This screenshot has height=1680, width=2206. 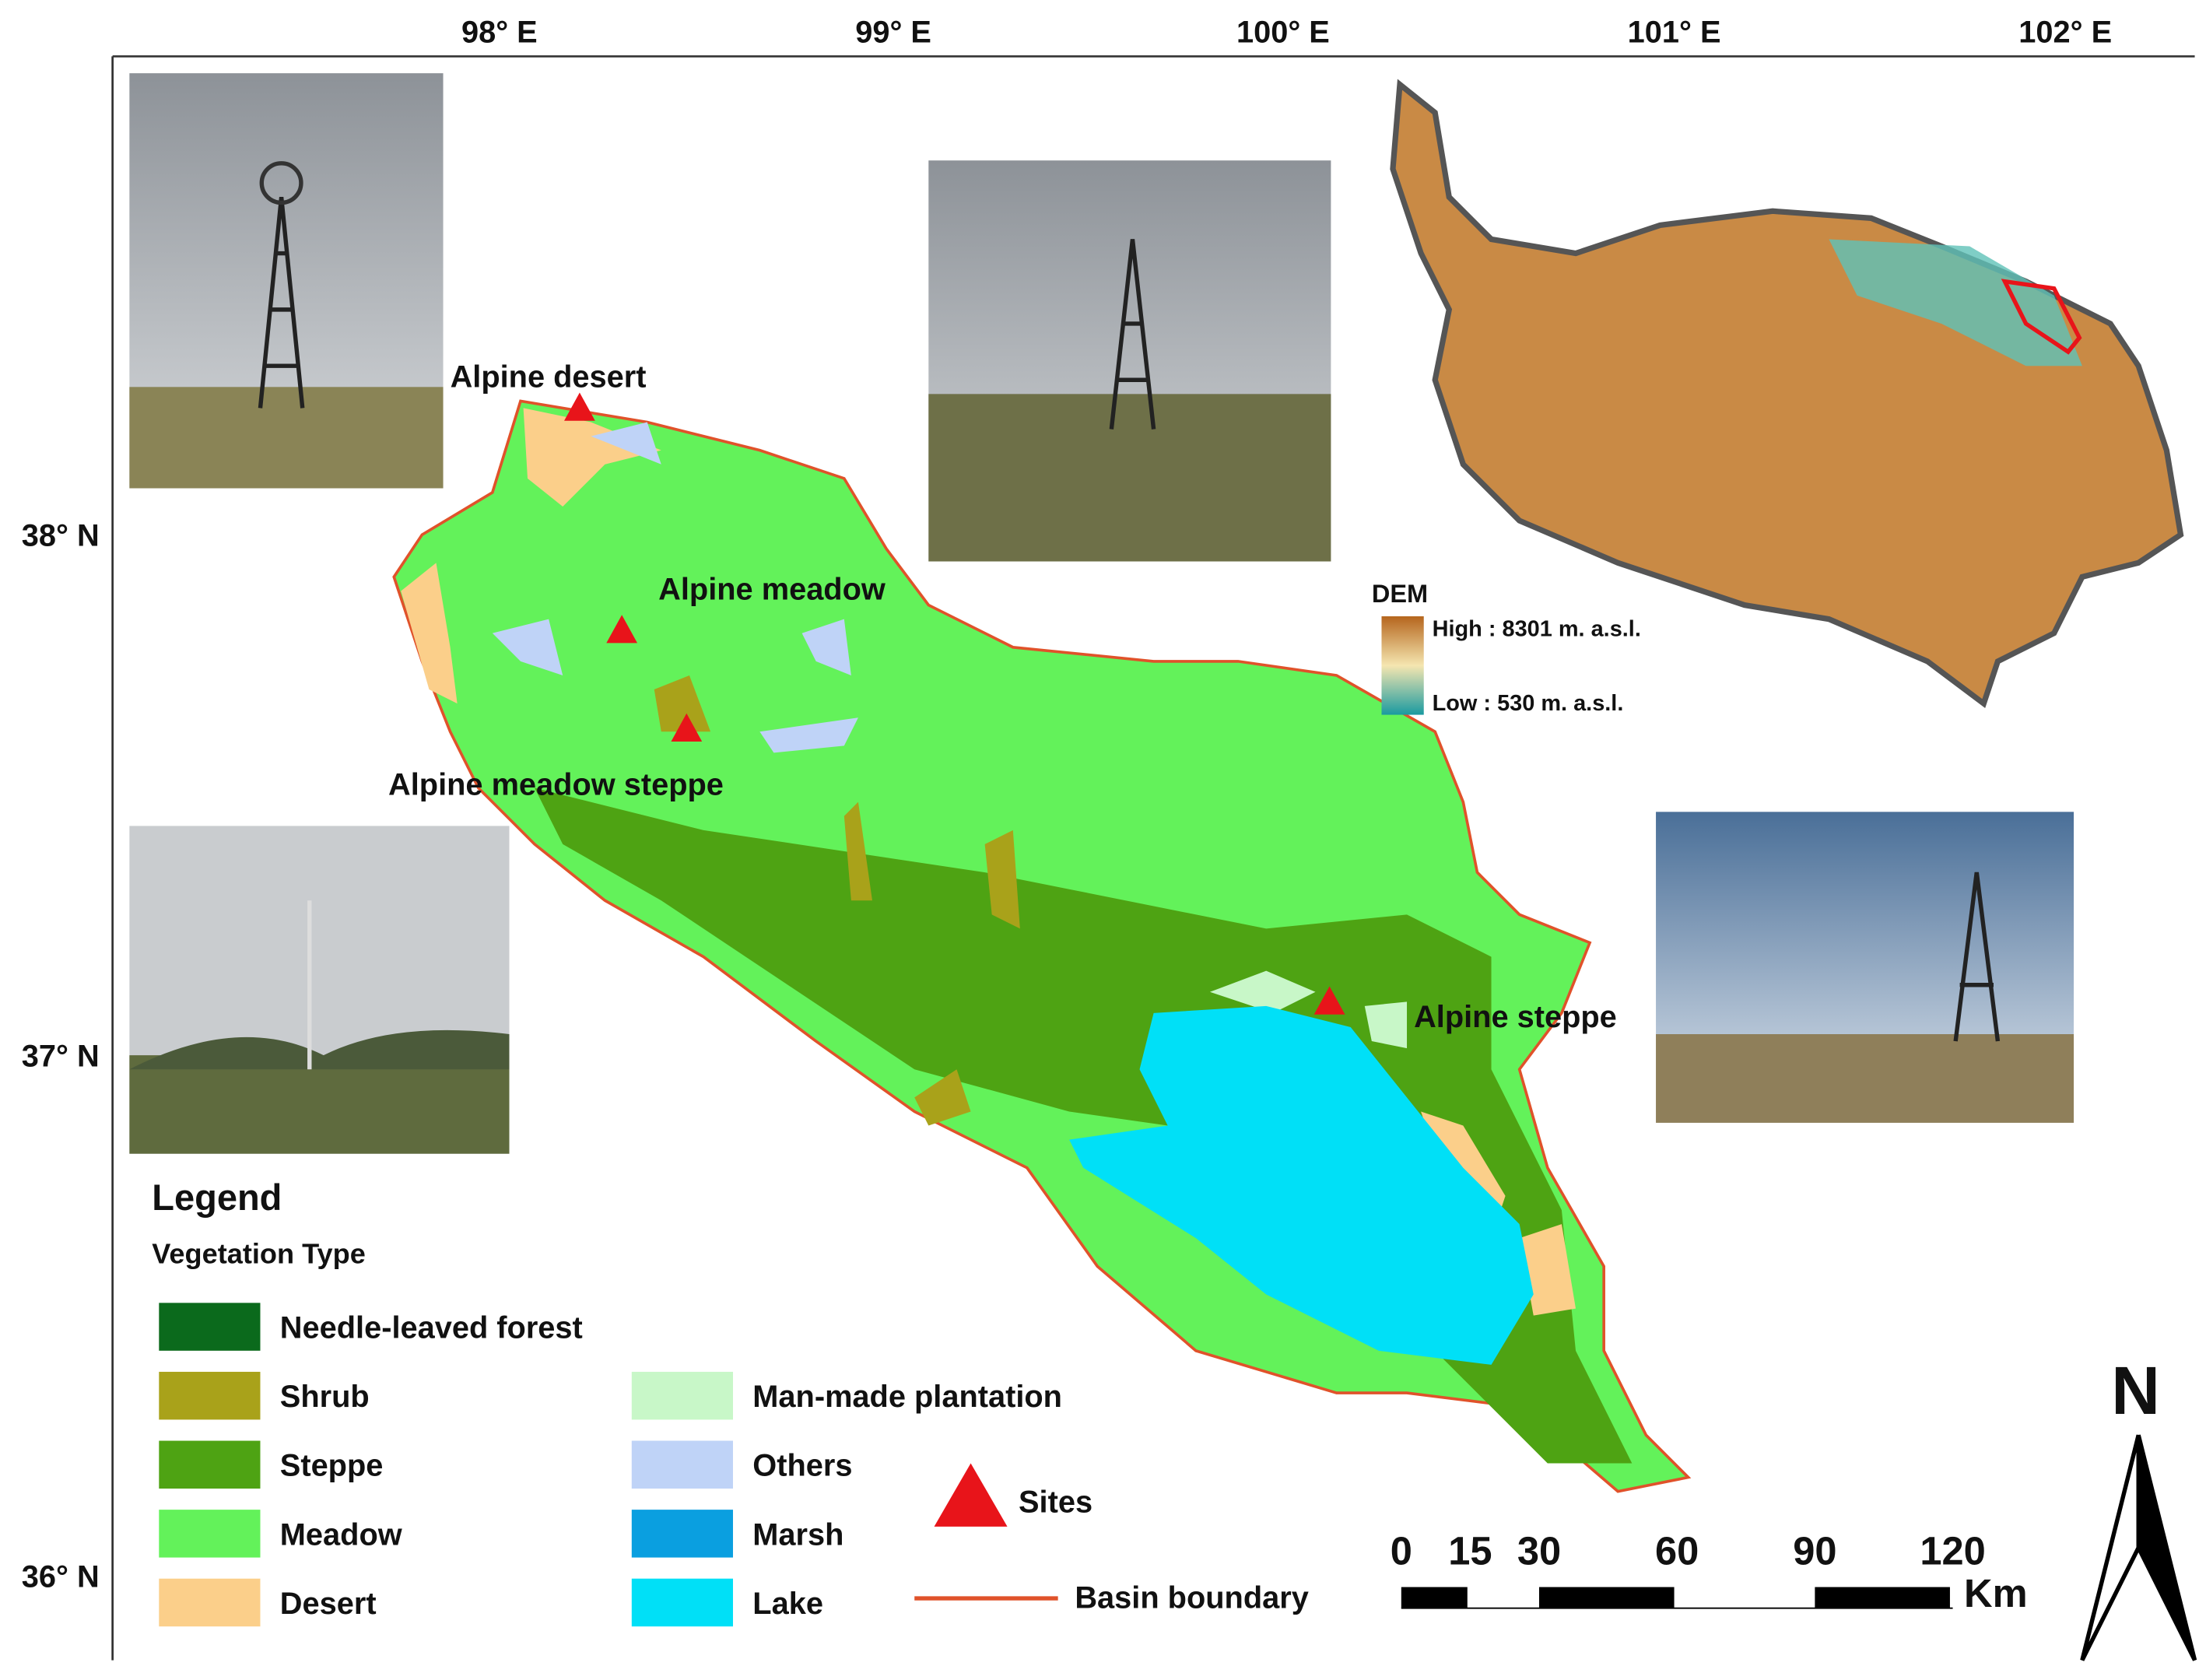 I want to click on boundary-label: Basin boundary, so click(x=1192, y=1598).